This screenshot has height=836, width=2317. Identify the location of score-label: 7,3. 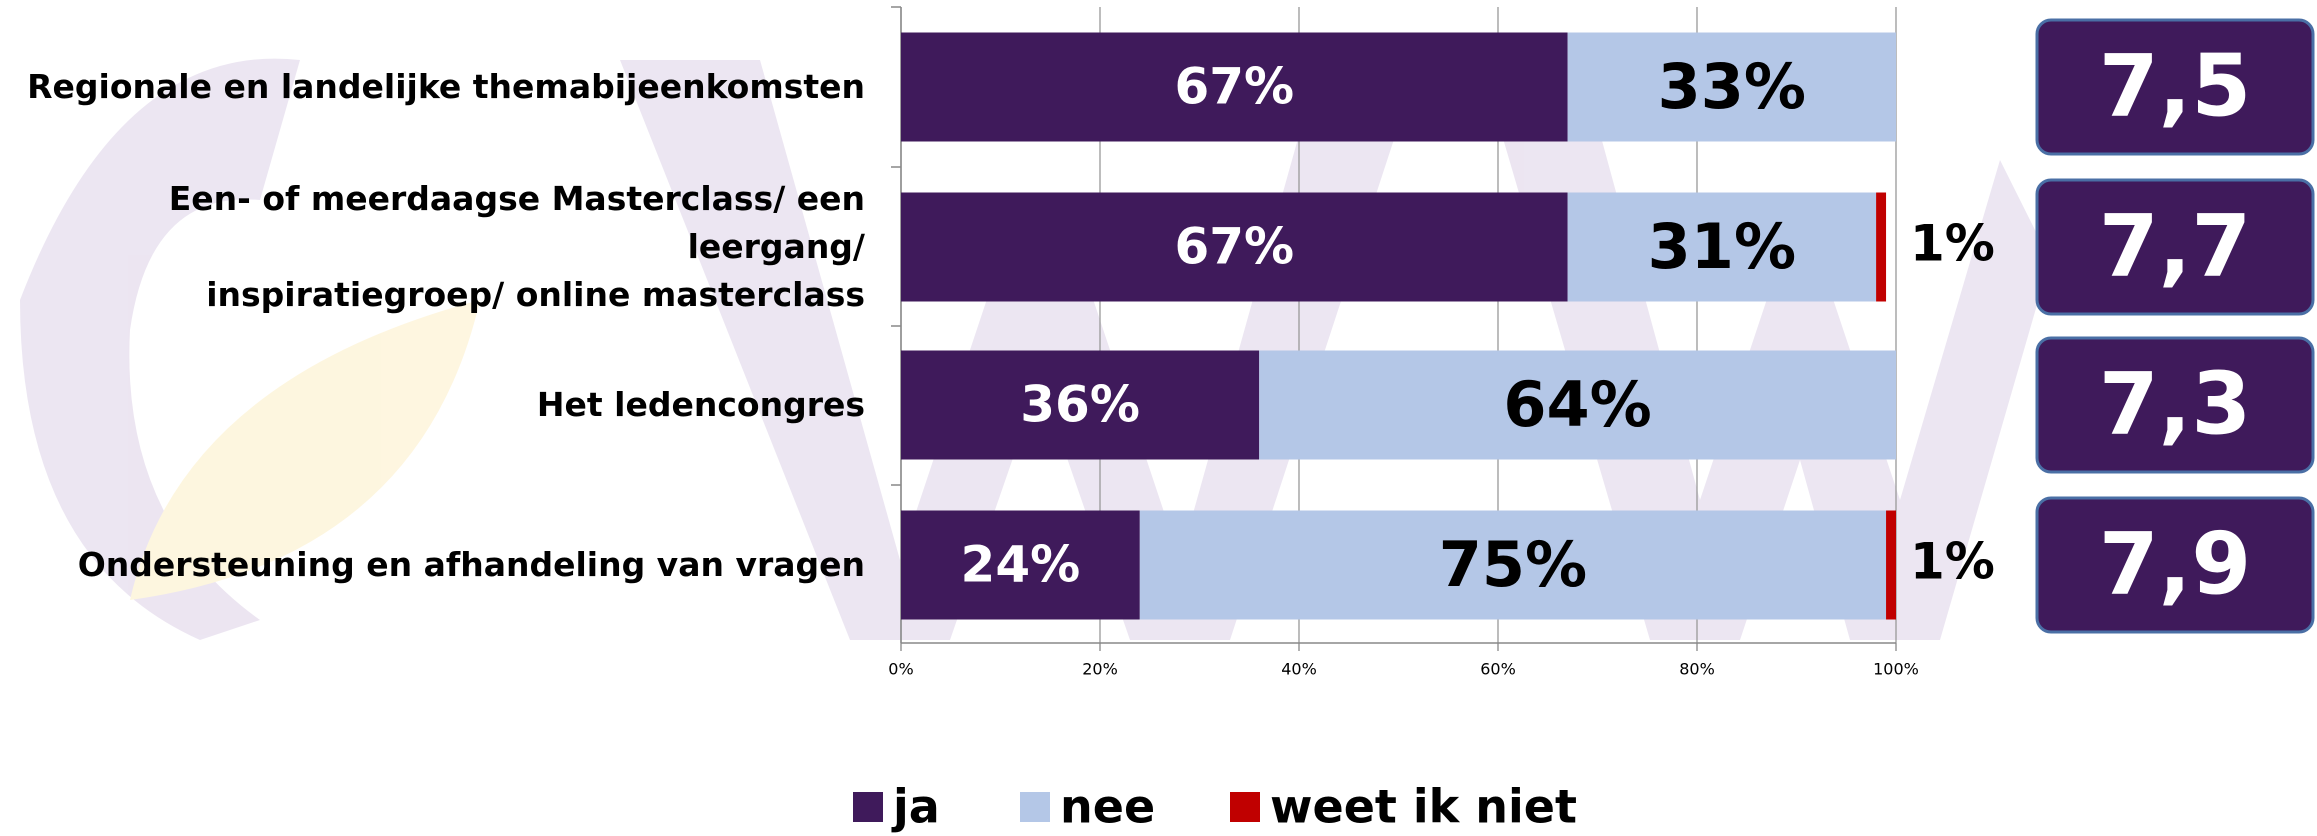
(2175, 404).